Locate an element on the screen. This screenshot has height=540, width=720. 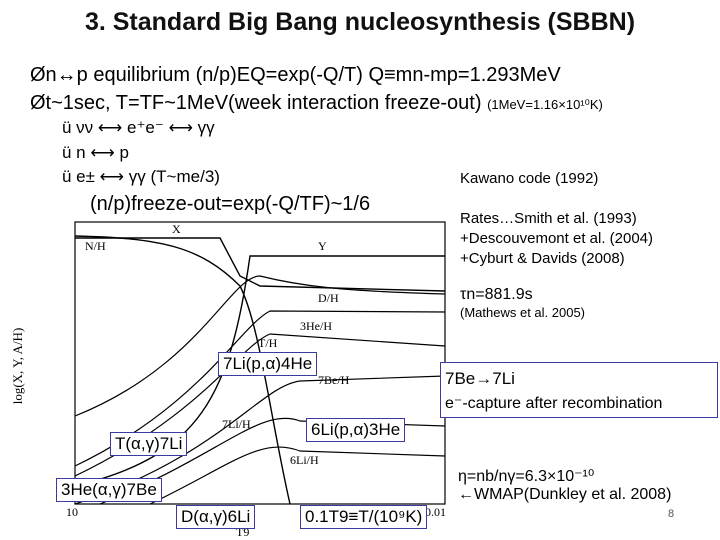
sub-bullet-np: ü n ⟷ p is located at coordinates (95, 152).